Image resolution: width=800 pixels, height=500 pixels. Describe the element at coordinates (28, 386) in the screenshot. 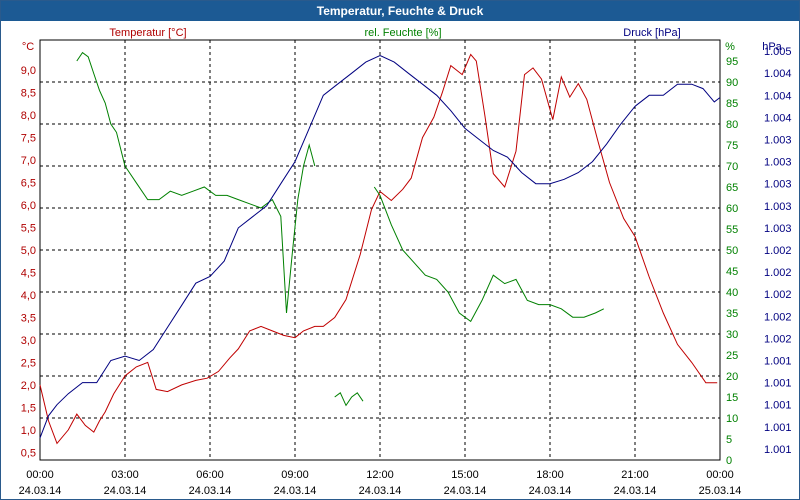

I see `temperature-tick: 2,0` at that location.